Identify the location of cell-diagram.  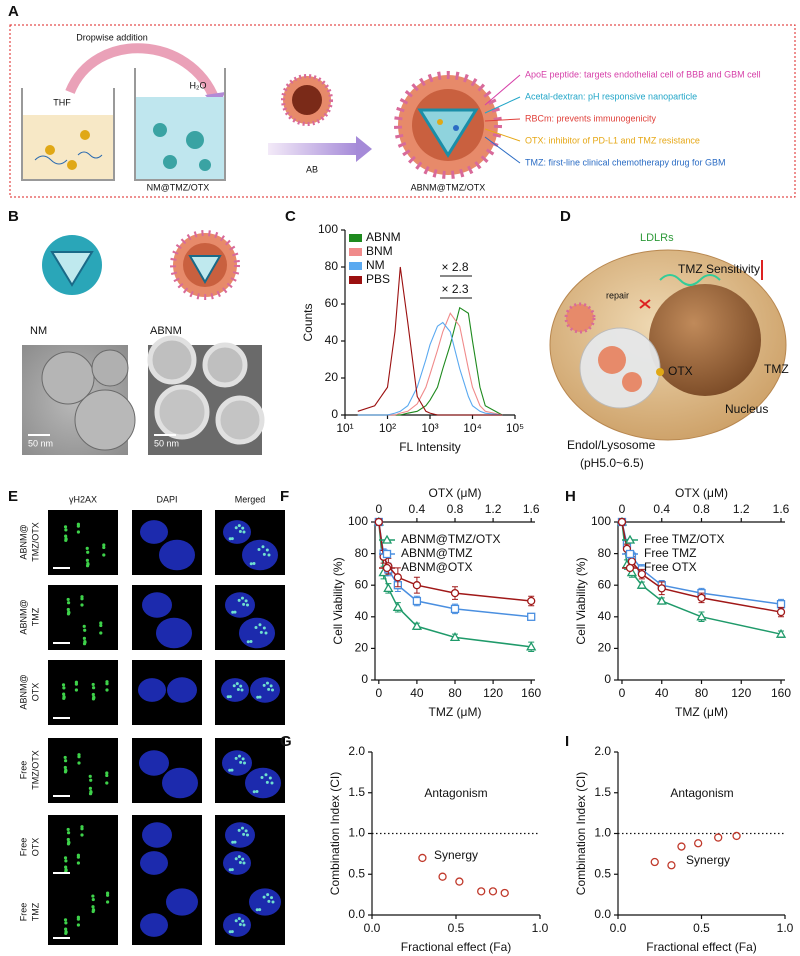
(668, 345).